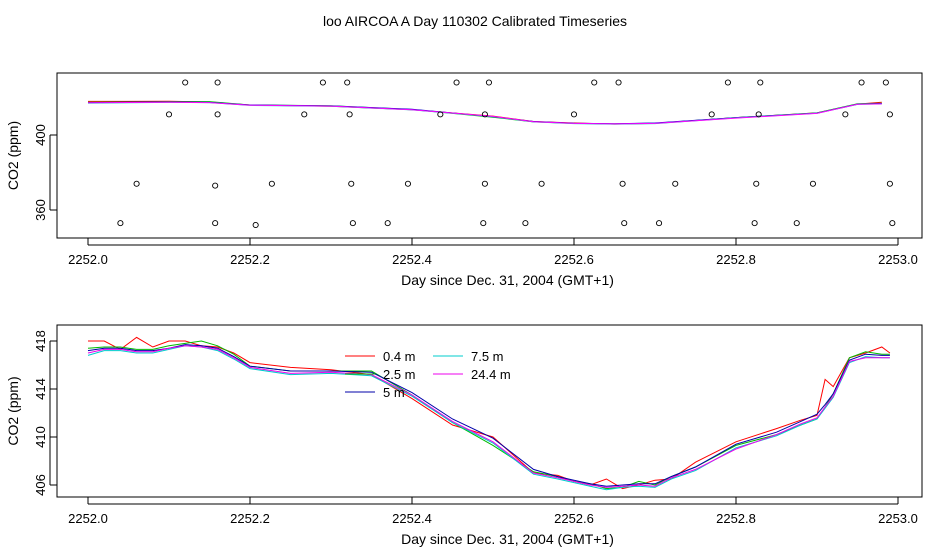  I want to click on series-line-24-4-m, so click(484, 113).